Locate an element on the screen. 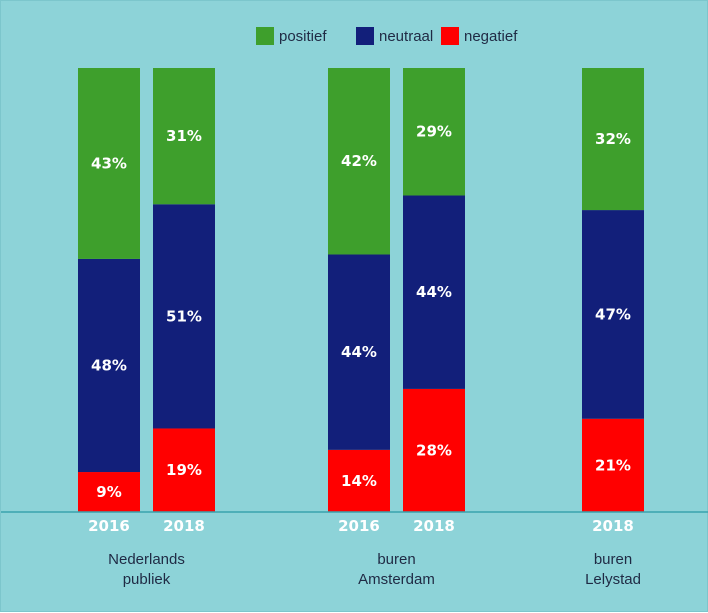  data-label-neutraal-0-2016: 48% is located at coordinates (109, 365).